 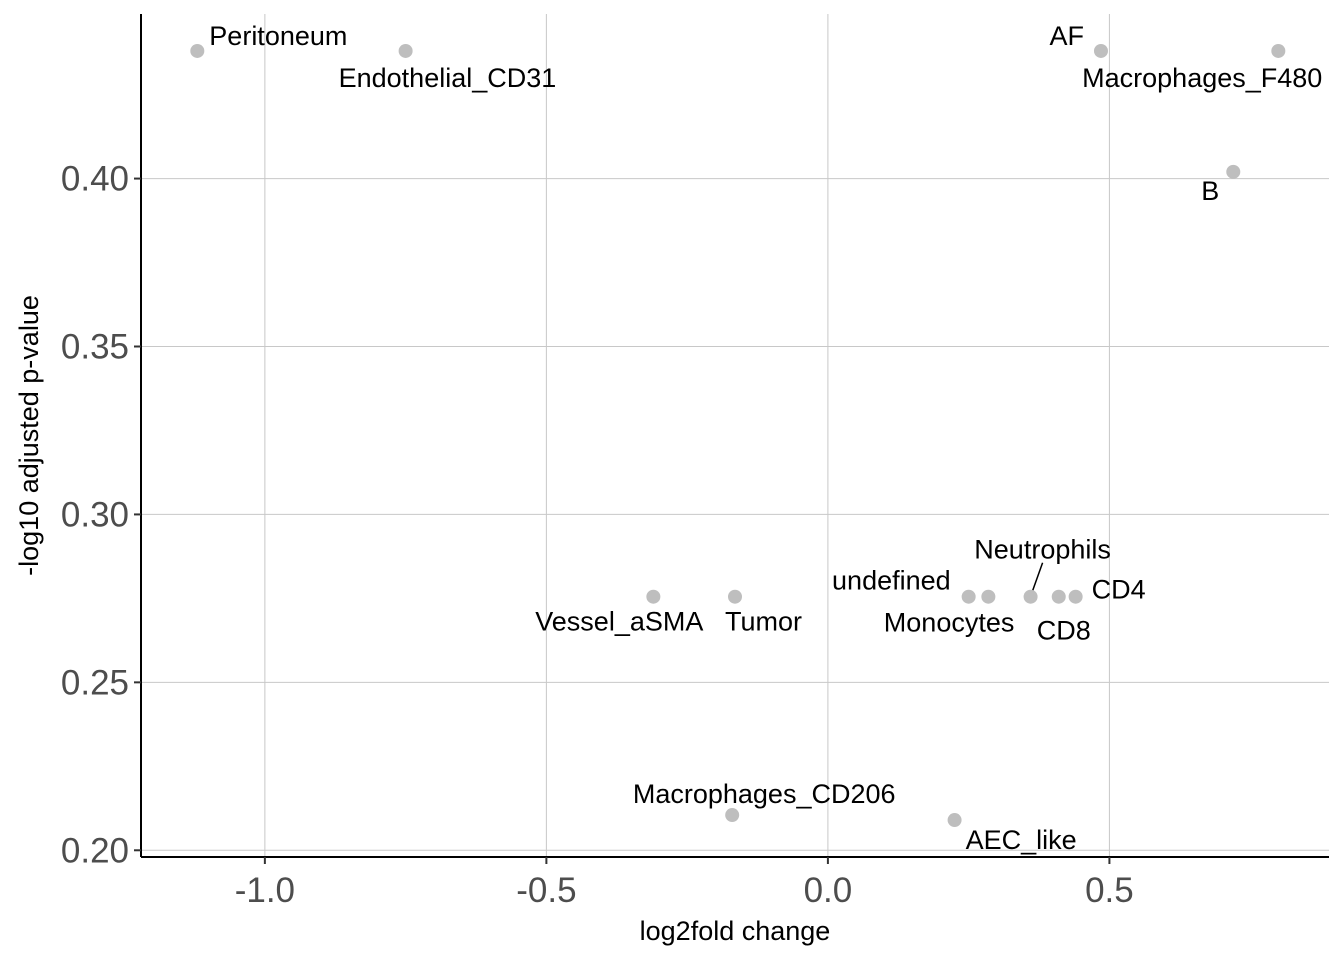 What do you see at coordinates (764, 794) in the screenshot?
I see `point-label: Macrophages_CD206` at bounding box center [764, 794].